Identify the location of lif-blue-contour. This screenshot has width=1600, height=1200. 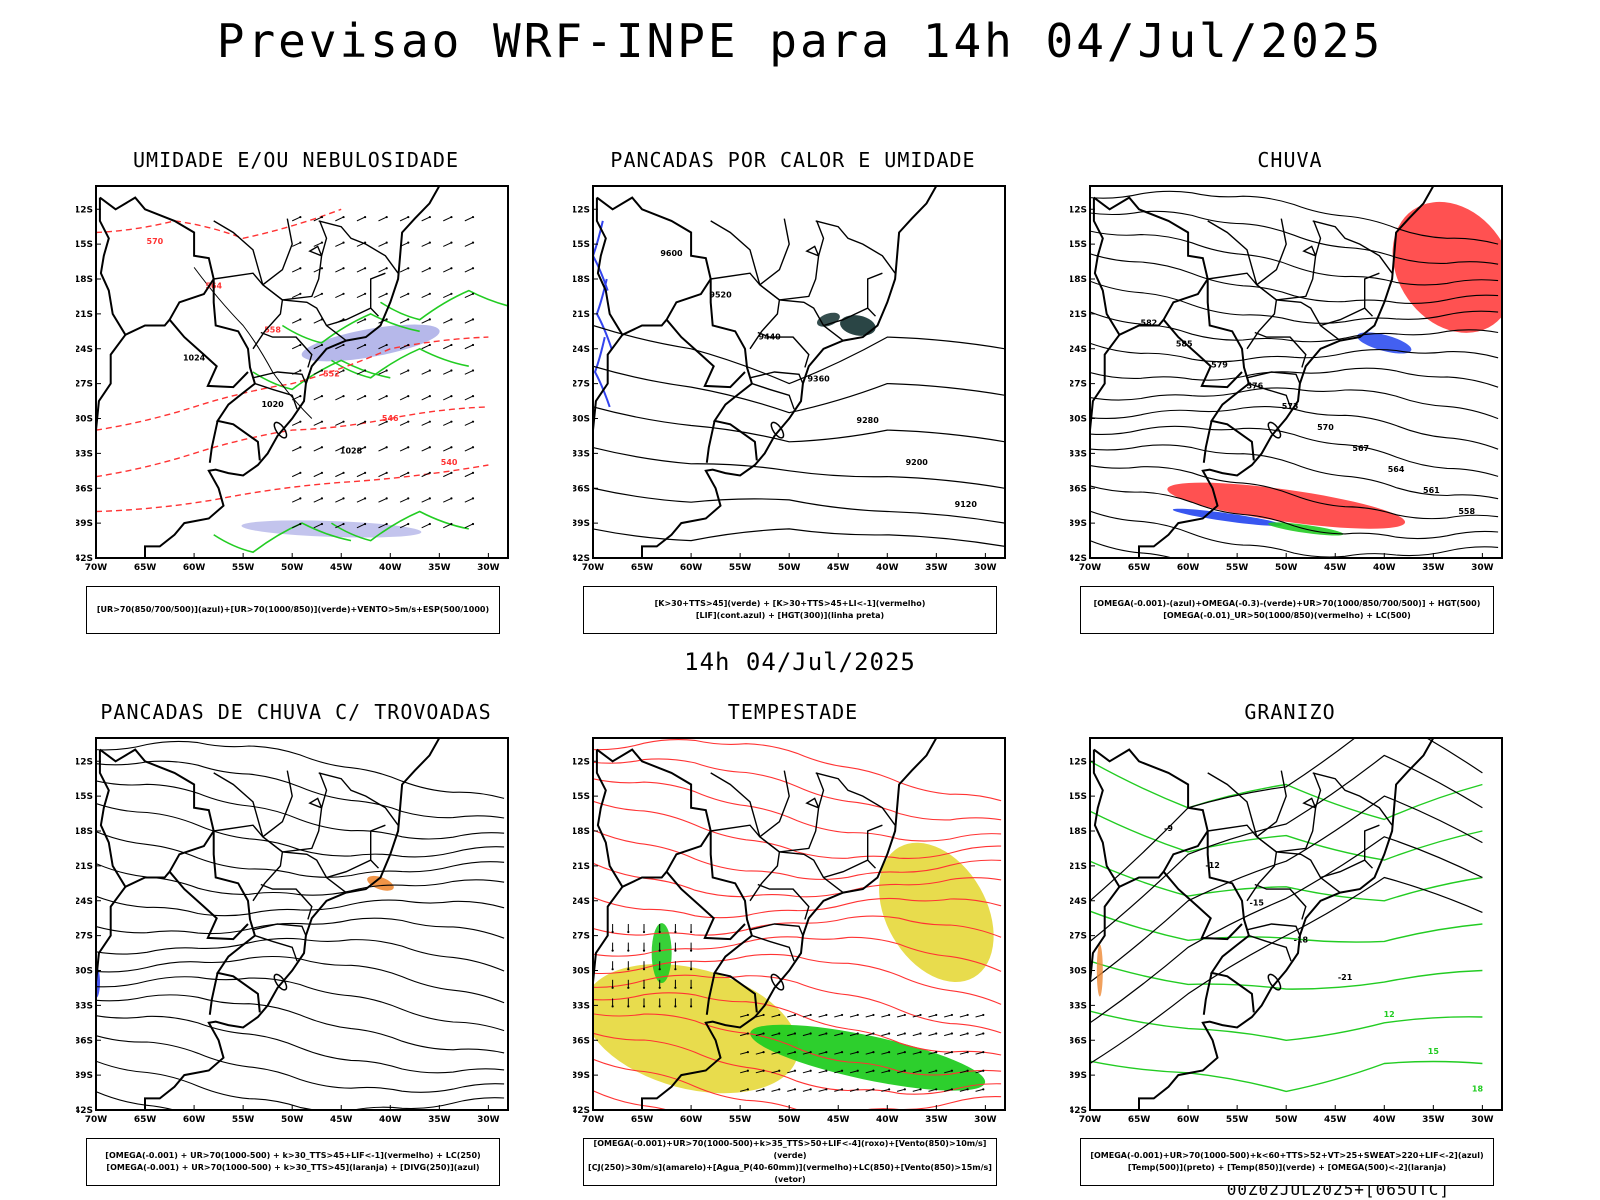
(602, 372).